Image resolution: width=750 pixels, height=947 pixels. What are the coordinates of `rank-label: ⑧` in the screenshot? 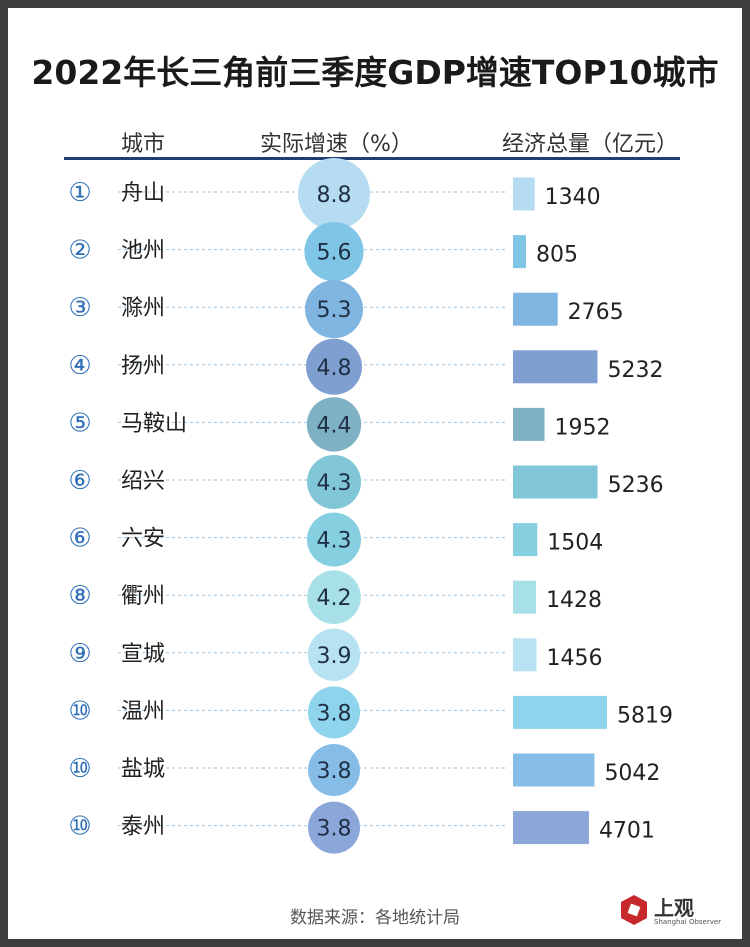 It's located at (79, 596).